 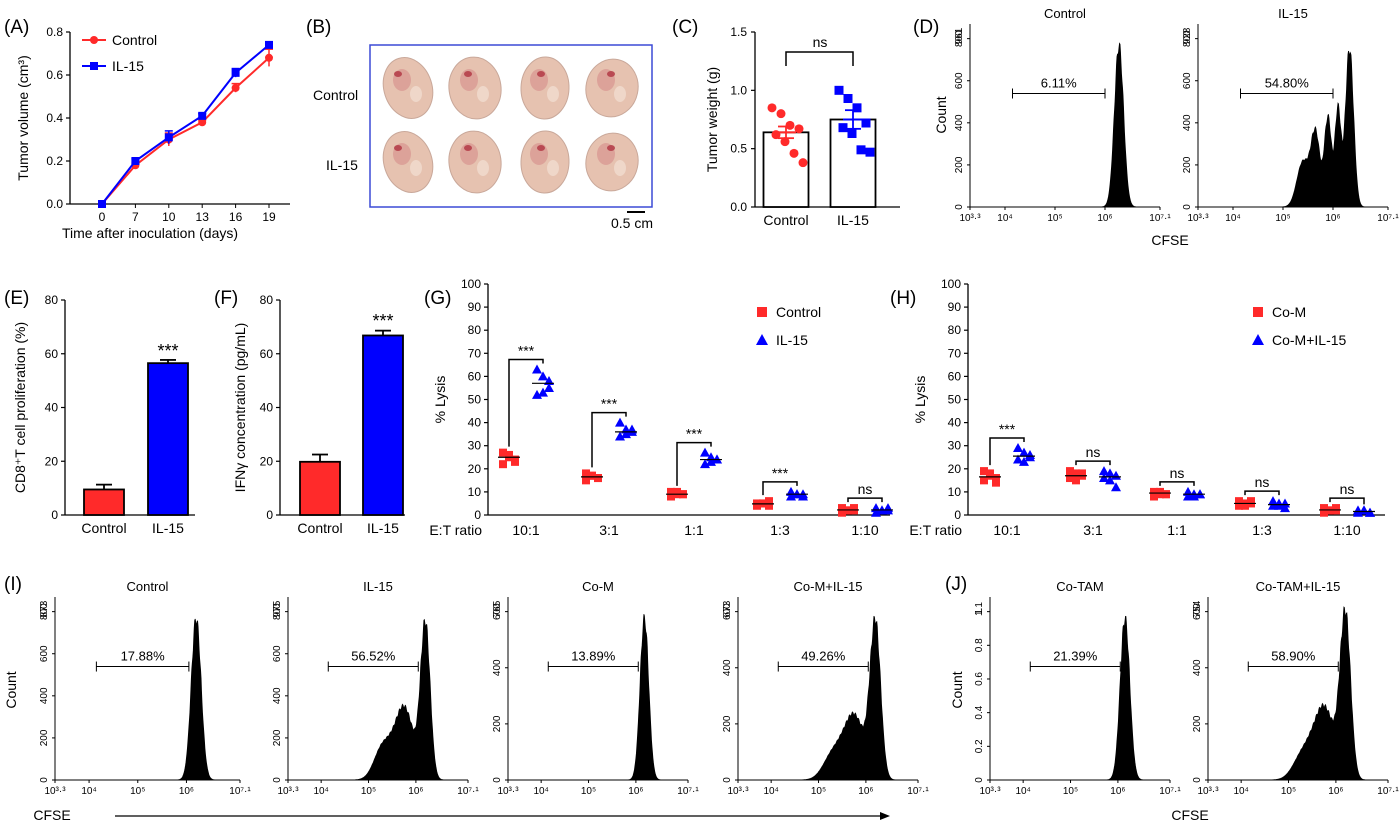 What do you see at coordinates (609, 530) in the screenshot?
I see `g-x-tick-label: 3:1` at bounding box center [609, 530].